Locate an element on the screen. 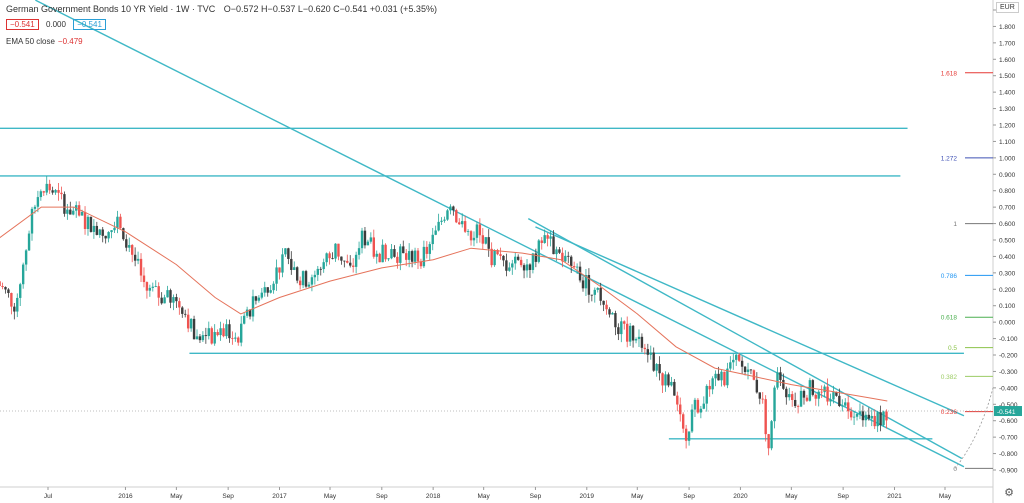 This screenshot has height=503, width=1024. y-tick-label: 1.200 is located at coordinates (1007, 126).